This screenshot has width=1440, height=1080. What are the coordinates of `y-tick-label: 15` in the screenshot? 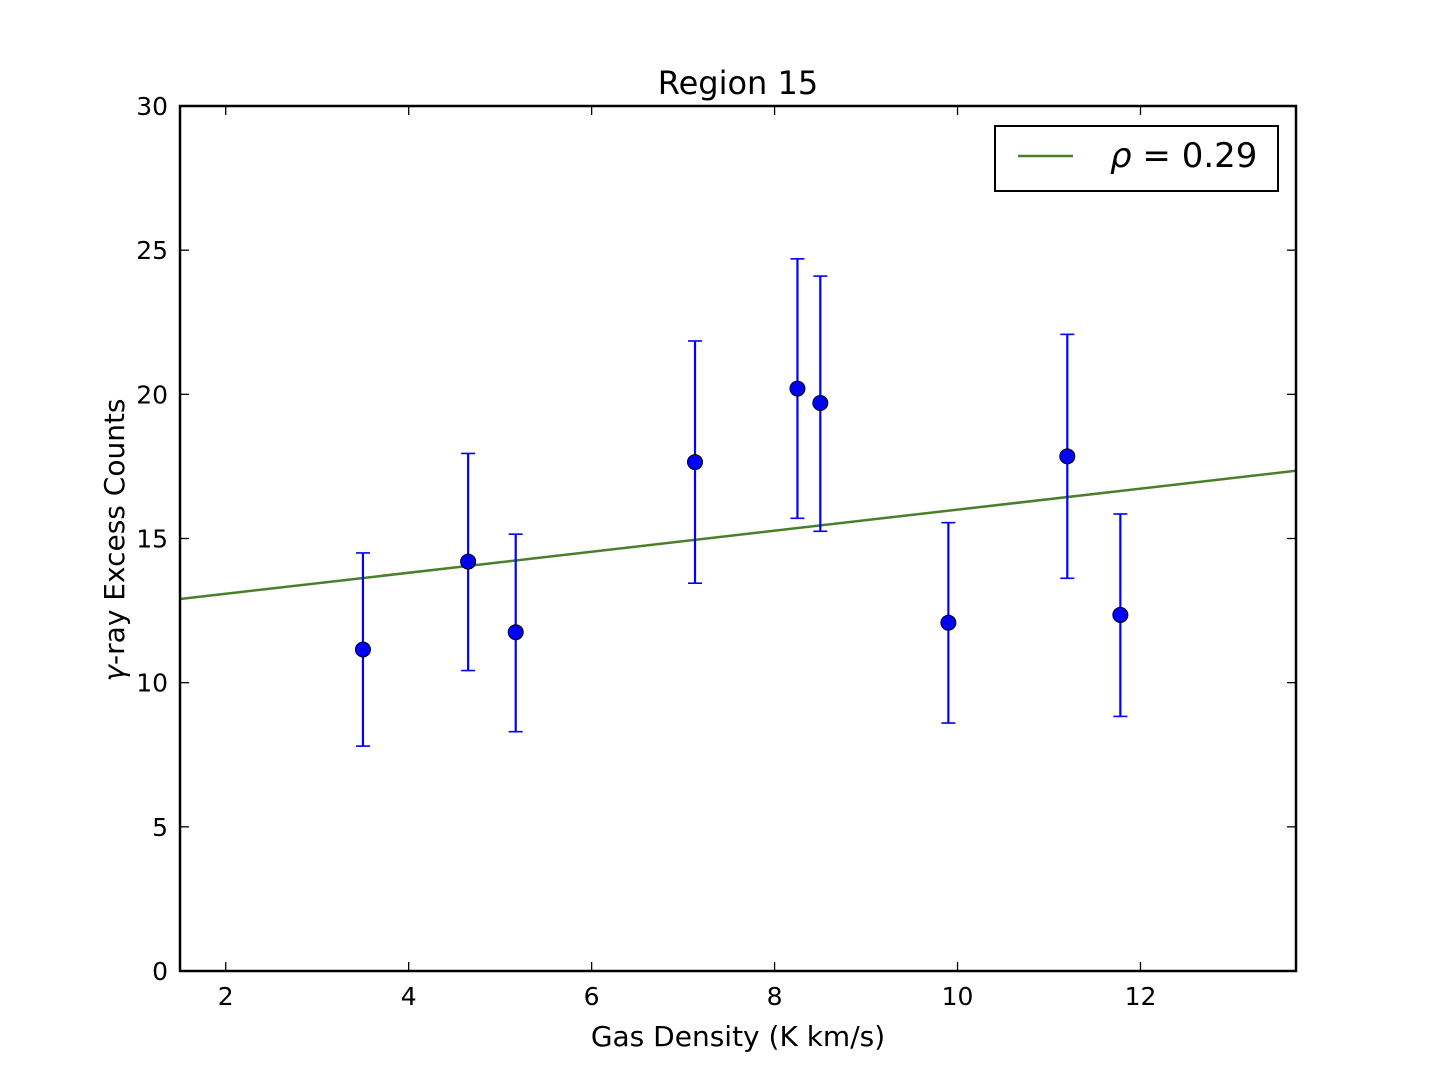 It's located at (152, 539).